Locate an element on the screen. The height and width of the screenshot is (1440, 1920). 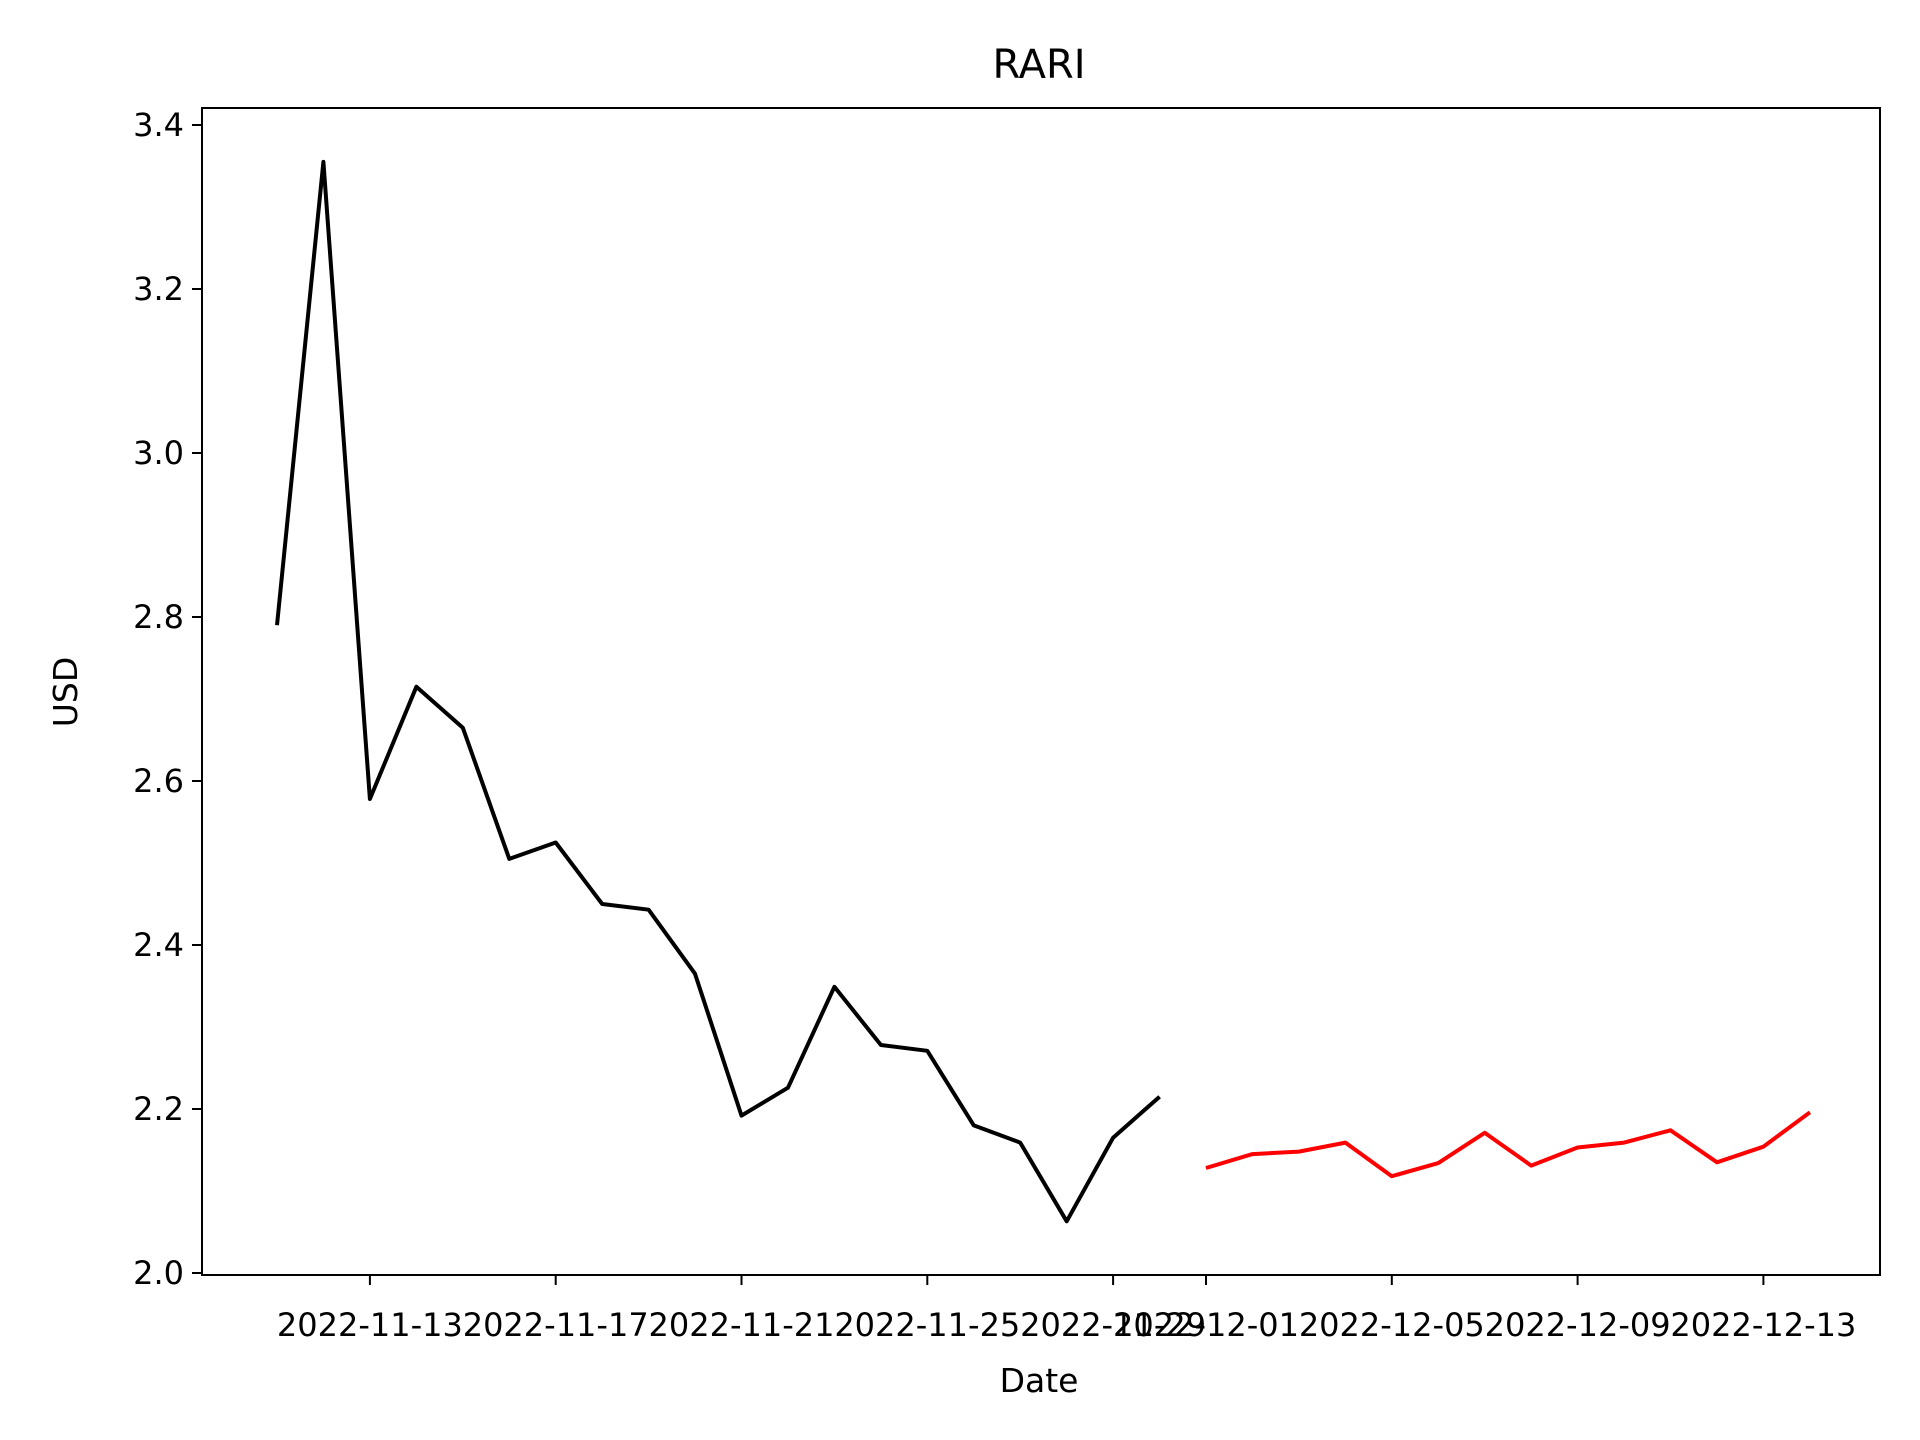
y-tick-label: 2.6 is located at coordinates (158, 781).